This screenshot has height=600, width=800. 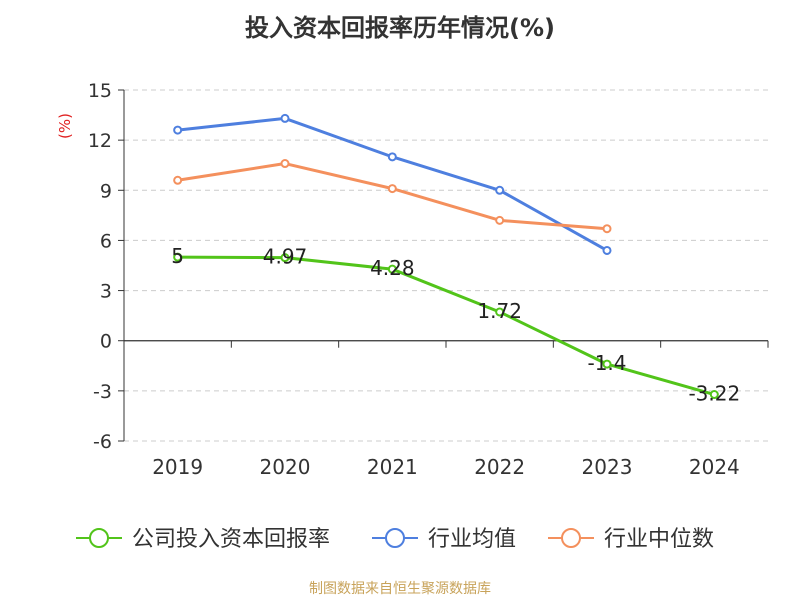 I want to click on data-label: 4.97, so click(x=285, y=257).